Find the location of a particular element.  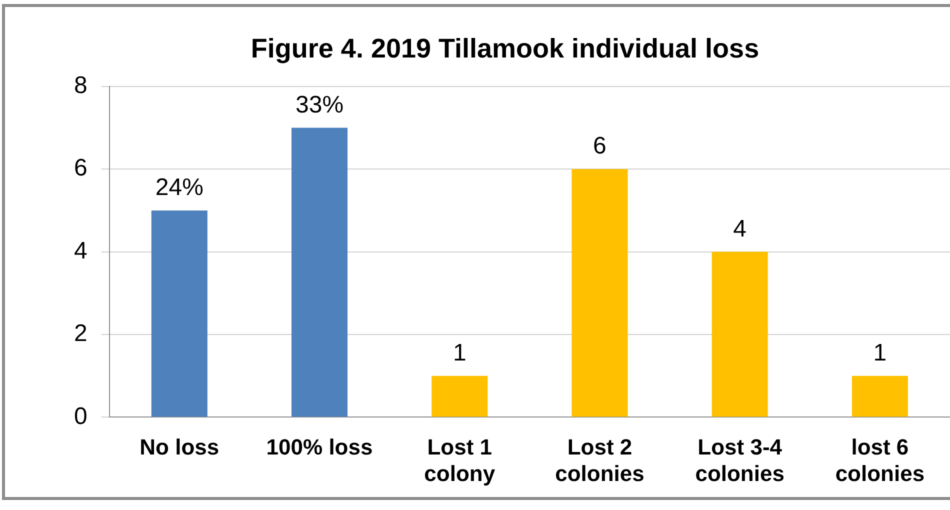

data-label: 4 is located at coordinates (740, 228).